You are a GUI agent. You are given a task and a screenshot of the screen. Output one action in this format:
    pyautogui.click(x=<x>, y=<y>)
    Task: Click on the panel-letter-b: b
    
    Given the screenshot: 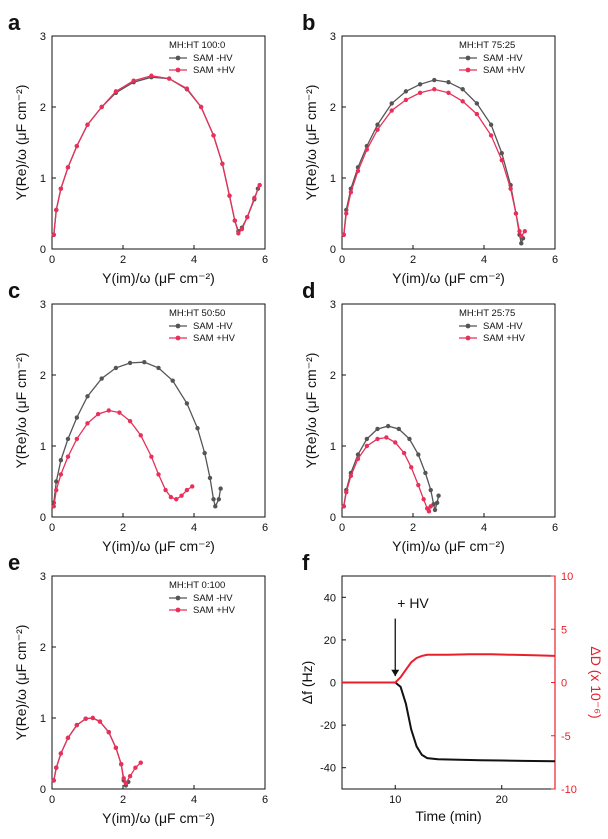 What is the action you would take?
    pyautogui.click(x=308, y=22)
    